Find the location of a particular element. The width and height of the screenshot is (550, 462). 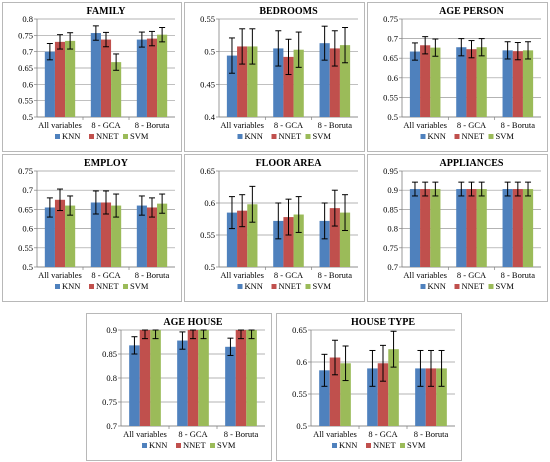

chart-title: AGE PERSON is located at coordinates (472, 11).